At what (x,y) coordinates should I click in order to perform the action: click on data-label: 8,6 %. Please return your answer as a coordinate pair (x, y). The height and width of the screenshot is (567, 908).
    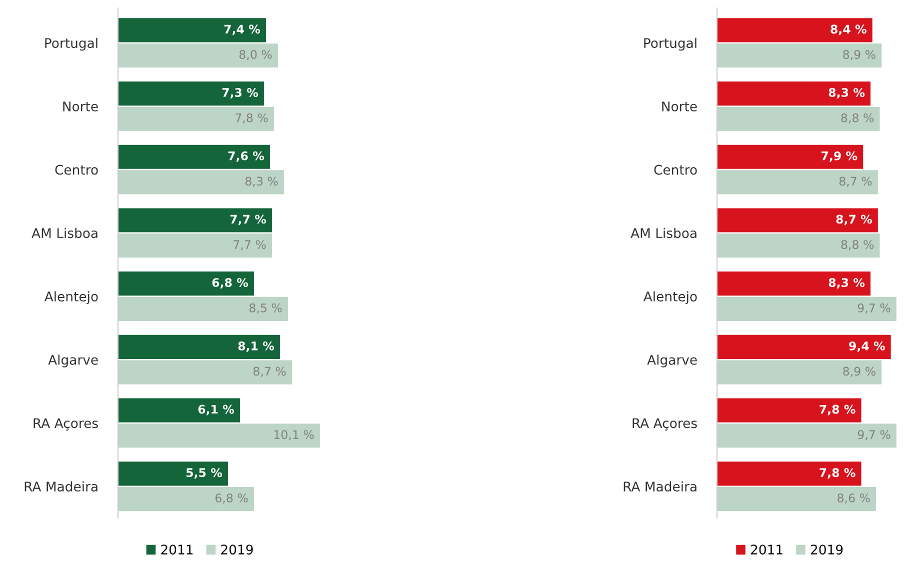
    Looking at the image, I should click on (854, 498).